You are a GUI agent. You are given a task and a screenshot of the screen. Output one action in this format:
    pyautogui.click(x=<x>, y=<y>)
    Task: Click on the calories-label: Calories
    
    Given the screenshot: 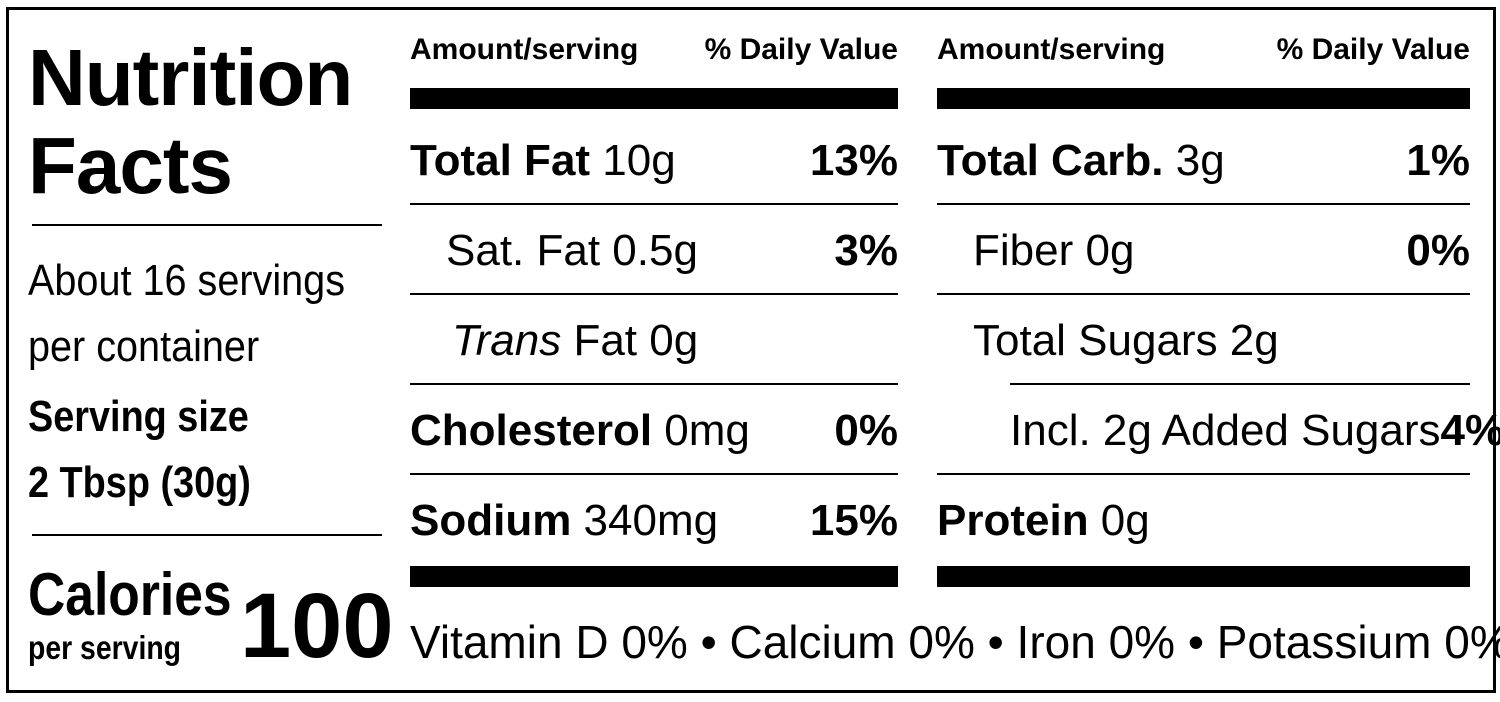 What is the action you would take?
    pyautogui.click(x=130, y=594)
    